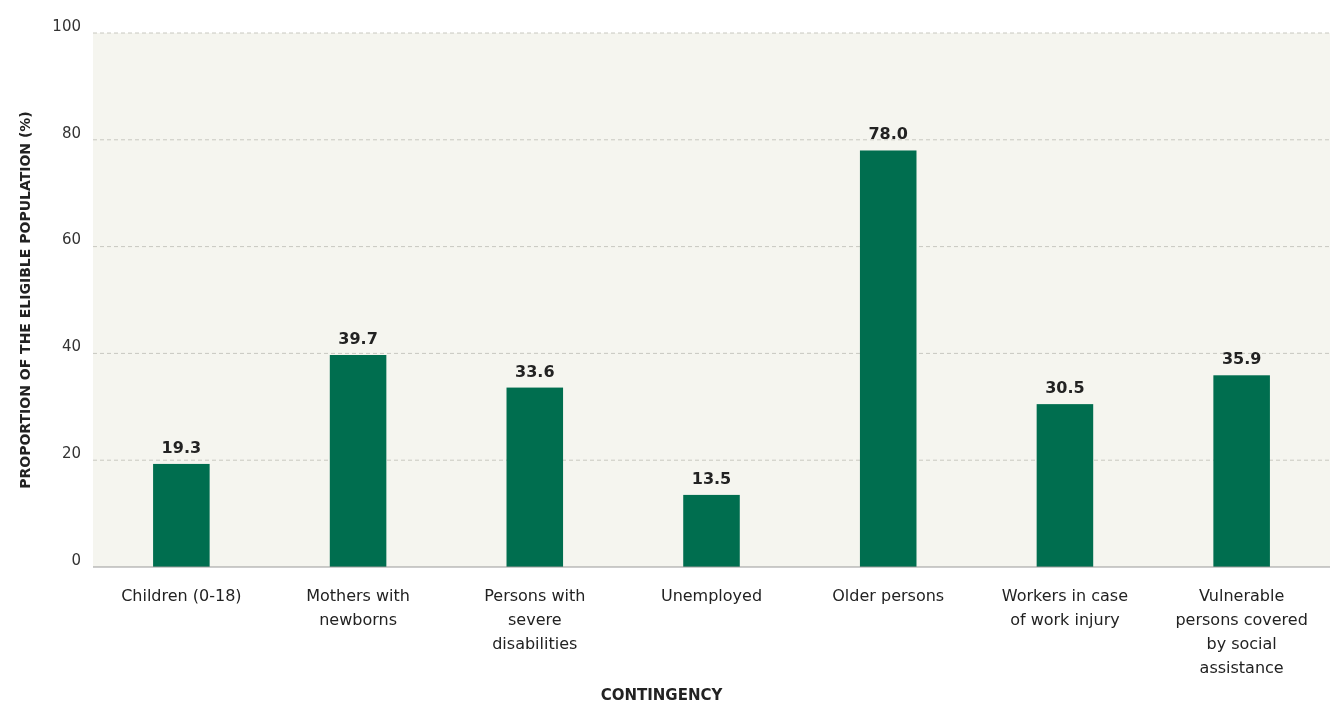  What do you see at coordinates (76, 559) in the screenshot?
I see `y-tick-label: 0` at bounding box center [76, 559].